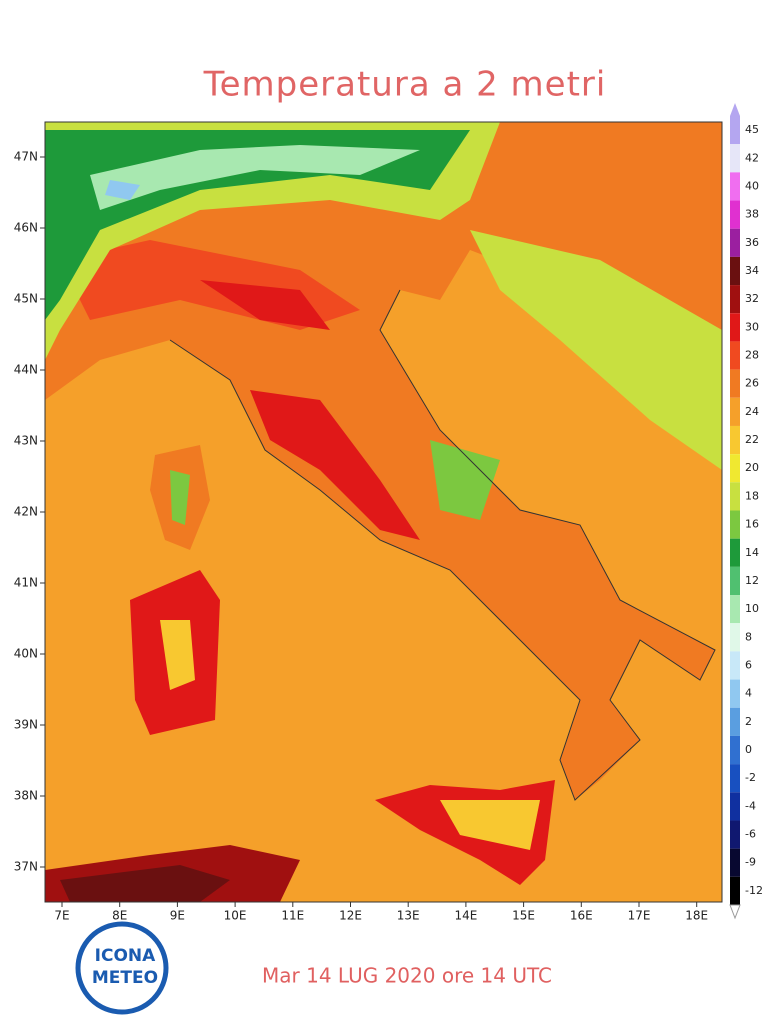 Image resolution: width=768 pixels, height=1028 pixels. What do you see at coordinates (752, 214) in the screenshot?
I see `colorbar-label: 38` at bounding box center [752, 214].